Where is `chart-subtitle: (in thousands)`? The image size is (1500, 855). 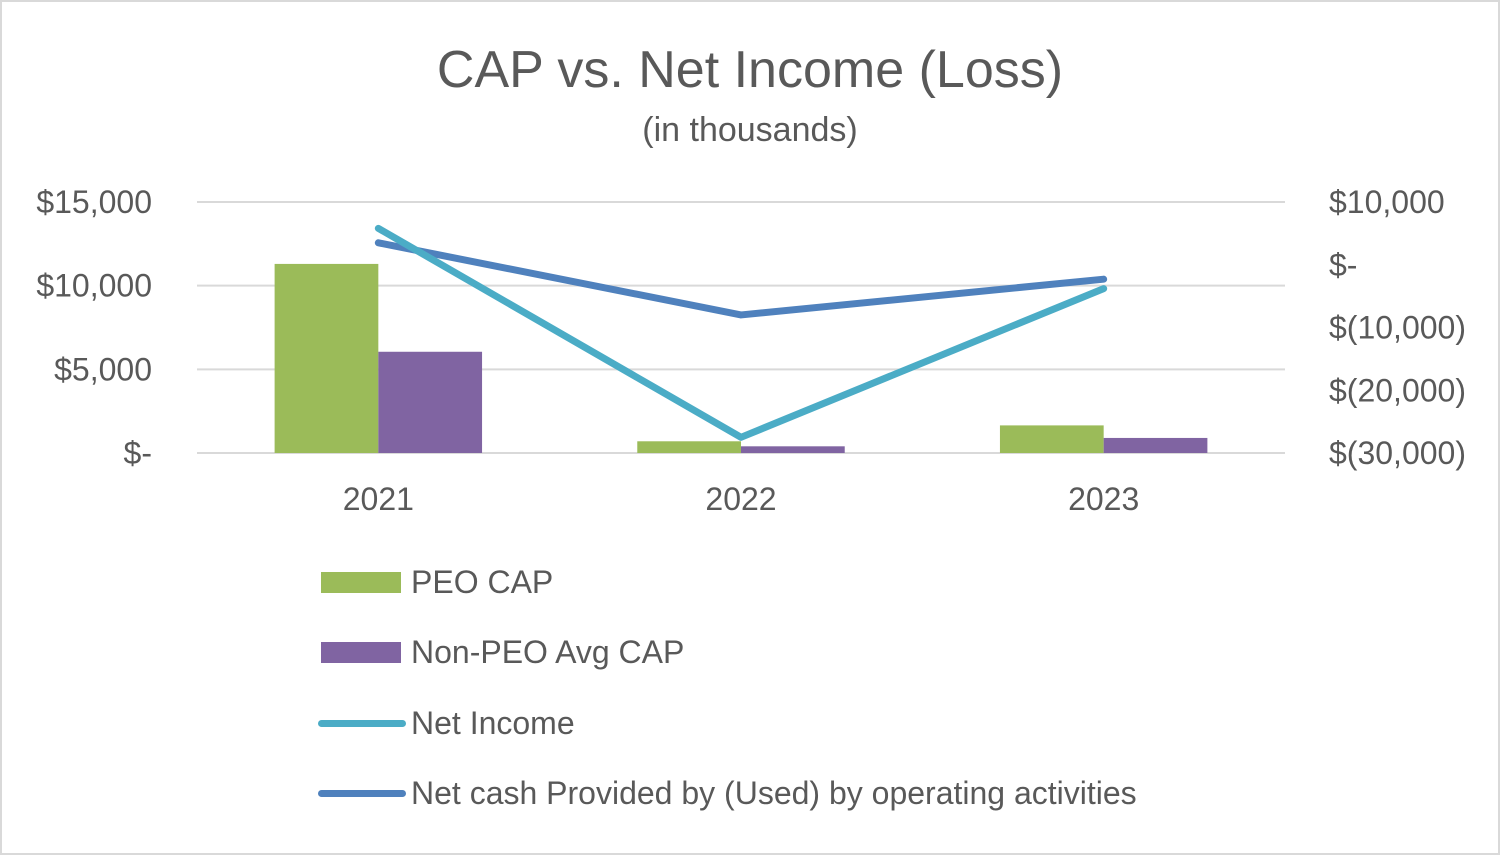 chart-subtitle: (in thousands) is located at coordinates (750, 130).